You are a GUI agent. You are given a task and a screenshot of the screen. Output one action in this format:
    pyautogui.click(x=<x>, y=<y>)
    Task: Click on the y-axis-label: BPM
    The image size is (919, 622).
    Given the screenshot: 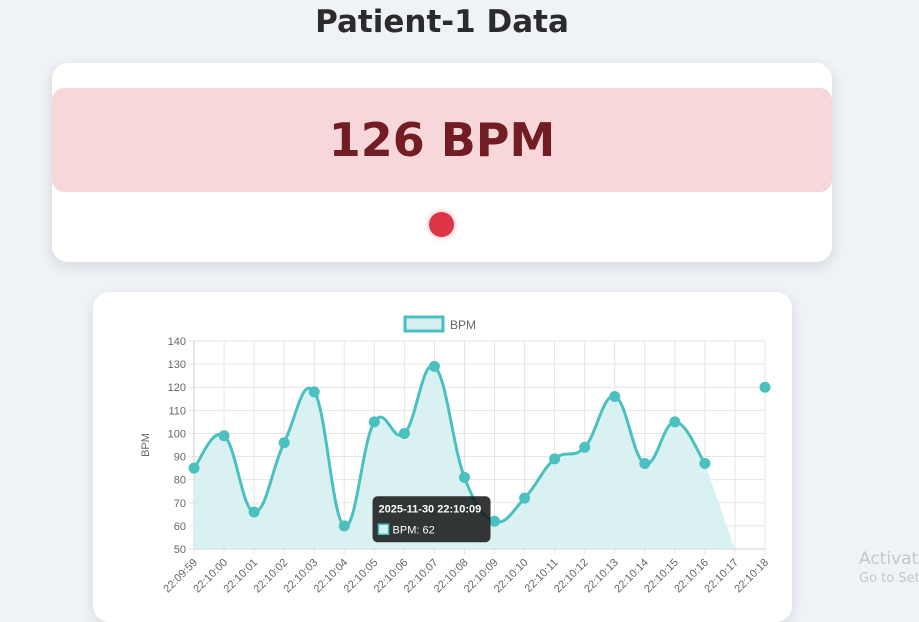 What is the action you would take?
    pyautogui.click(x=146, y=445)
    